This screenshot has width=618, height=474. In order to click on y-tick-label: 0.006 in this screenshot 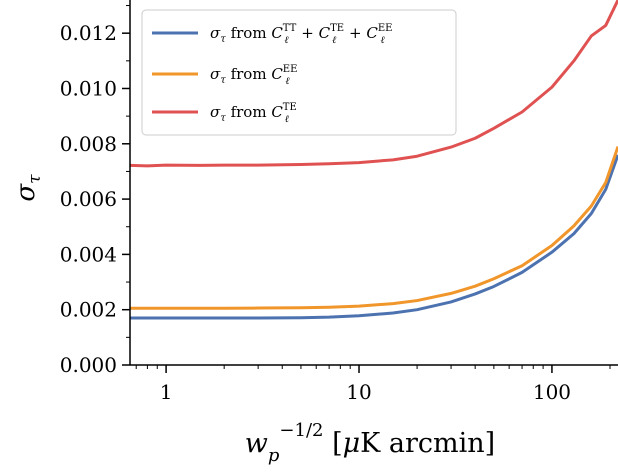, I will do `click(88, 199)`.